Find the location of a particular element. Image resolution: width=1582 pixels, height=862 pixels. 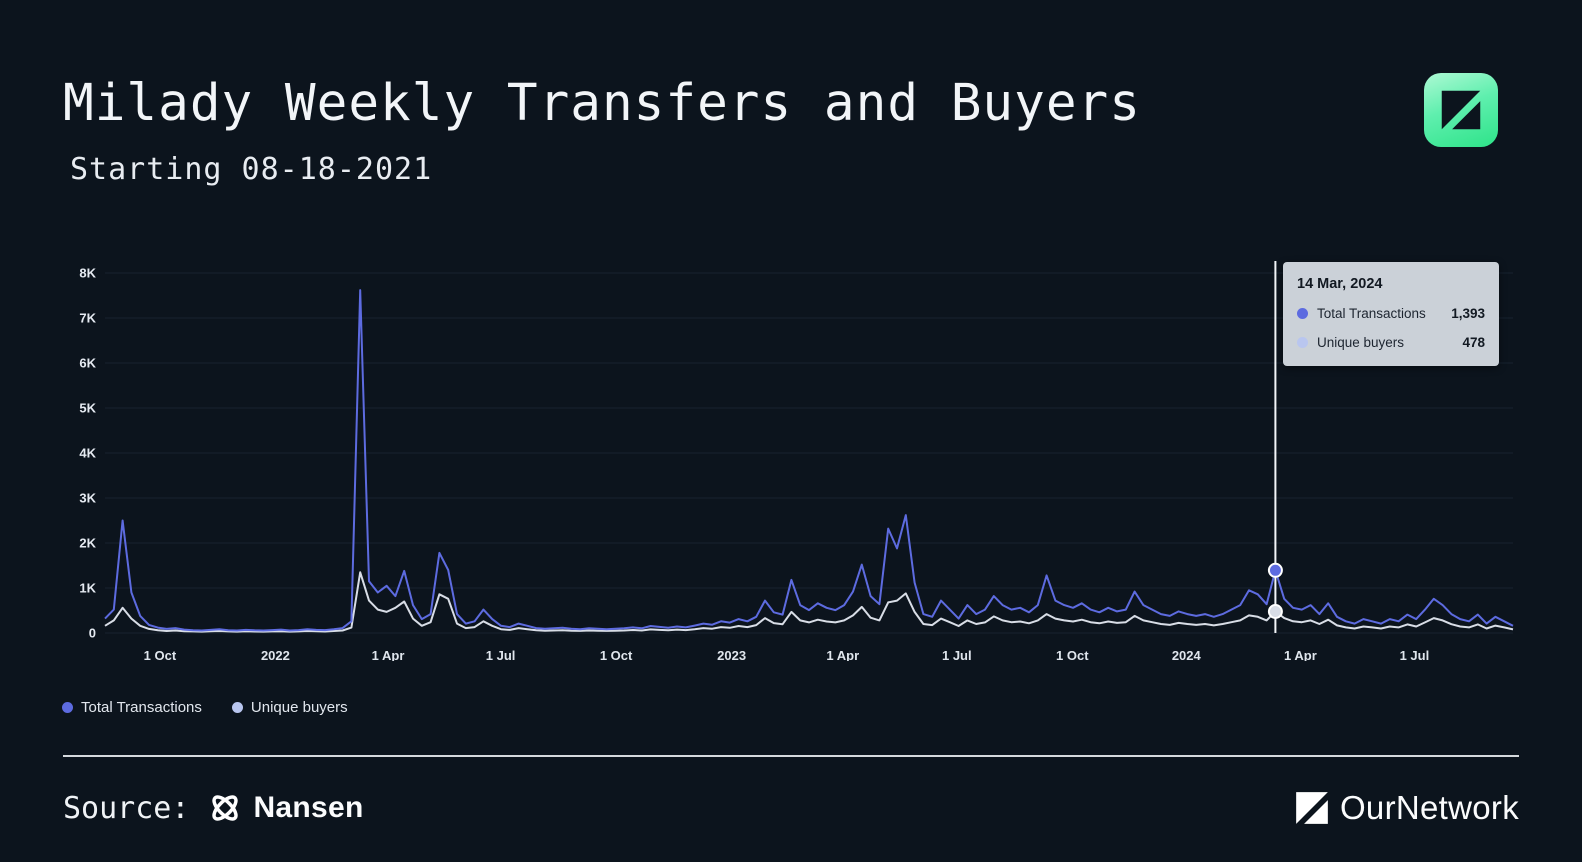

ournetwork-logo-badge is located at coordinates (1461, 110).